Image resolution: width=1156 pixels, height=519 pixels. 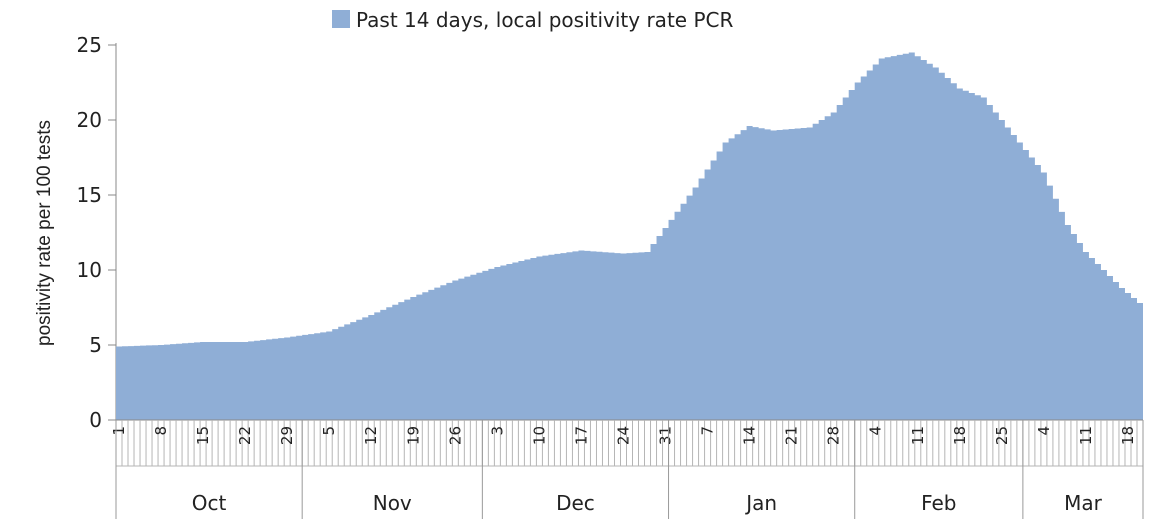 What do you see at coordinates (575, 503) in the screenshot?
I see `month-label: Dec` at bounding box center [575, 503].